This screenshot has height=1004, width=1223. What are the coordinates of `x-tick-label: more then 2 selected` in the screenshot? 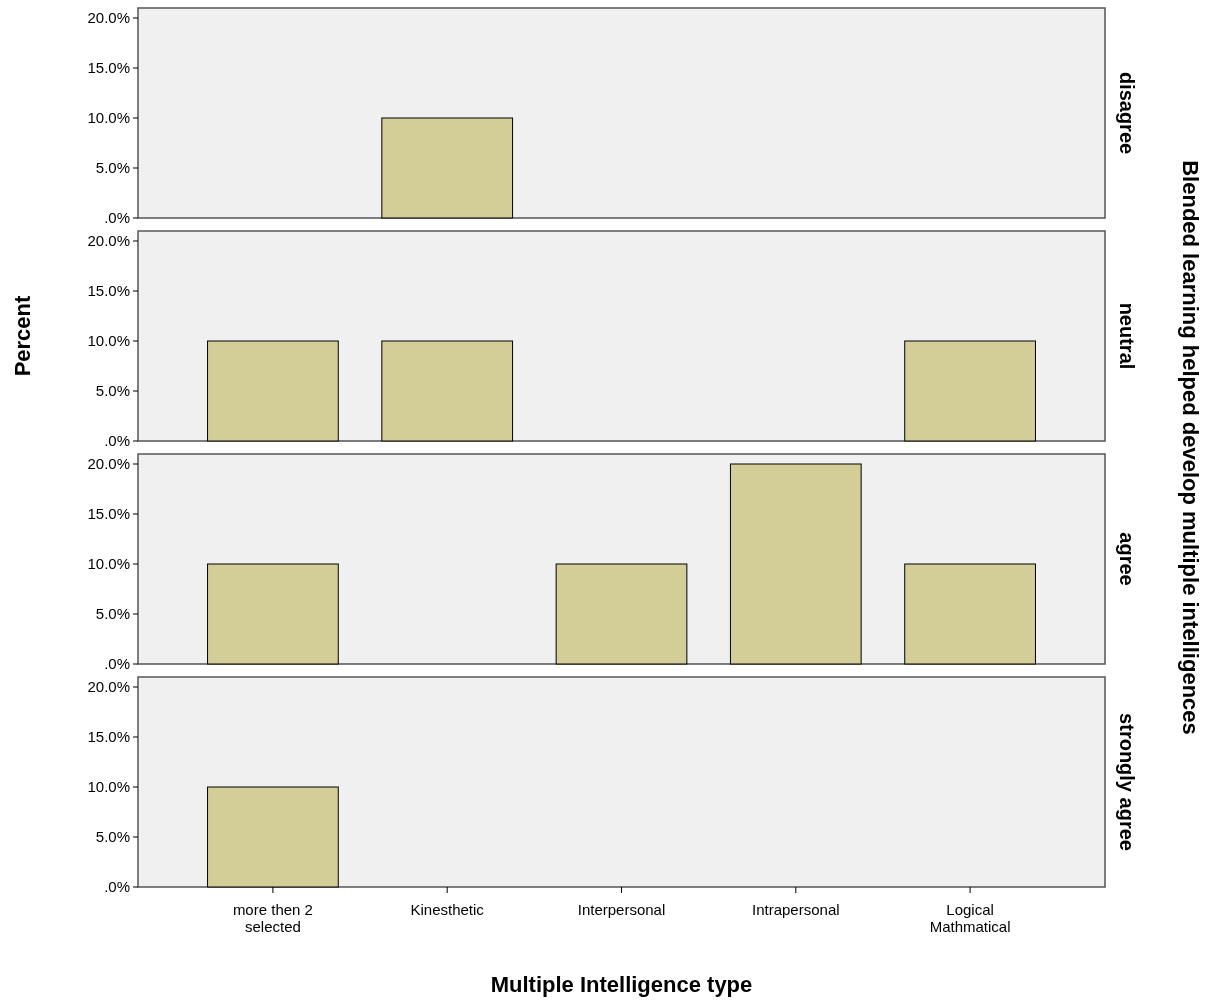 It's located at (272, 918).